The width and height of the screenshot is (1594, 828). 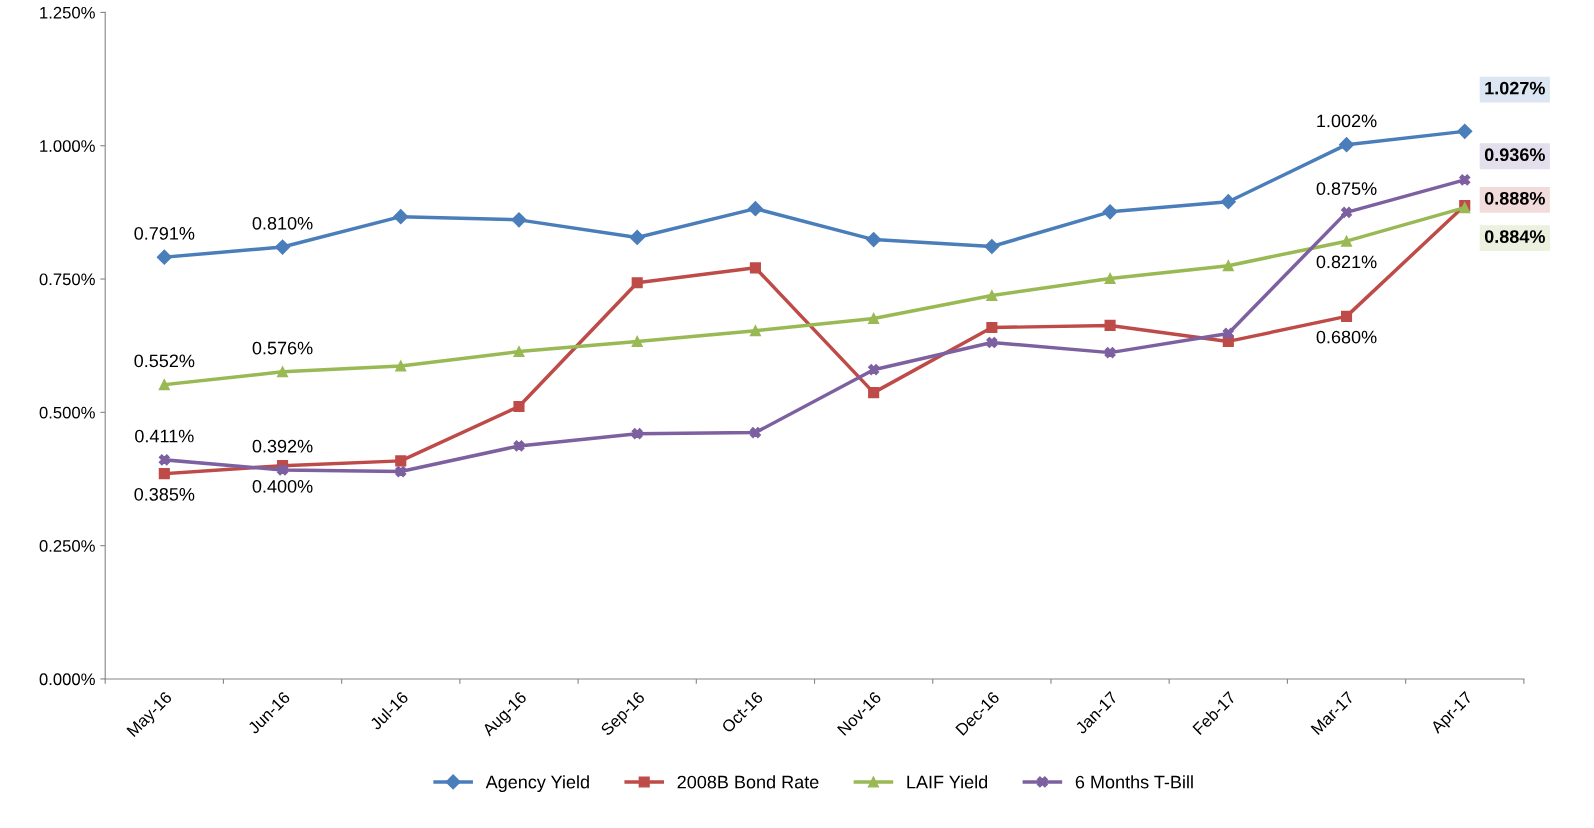 I want to click on y-tick-label: 1.250%, so click(x=67, y=12).